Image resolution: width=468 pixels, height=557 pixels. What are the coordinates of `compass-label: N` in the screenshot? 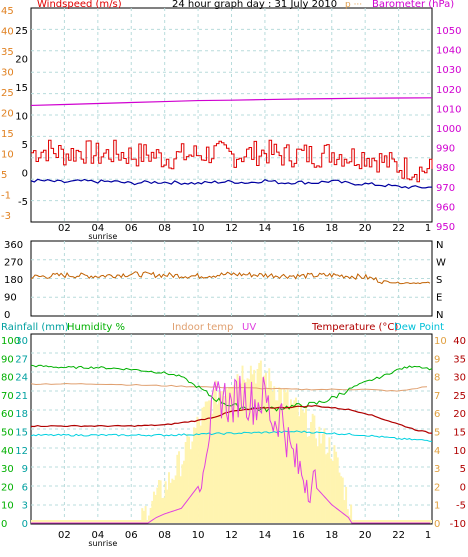 It's located at (439, 245).